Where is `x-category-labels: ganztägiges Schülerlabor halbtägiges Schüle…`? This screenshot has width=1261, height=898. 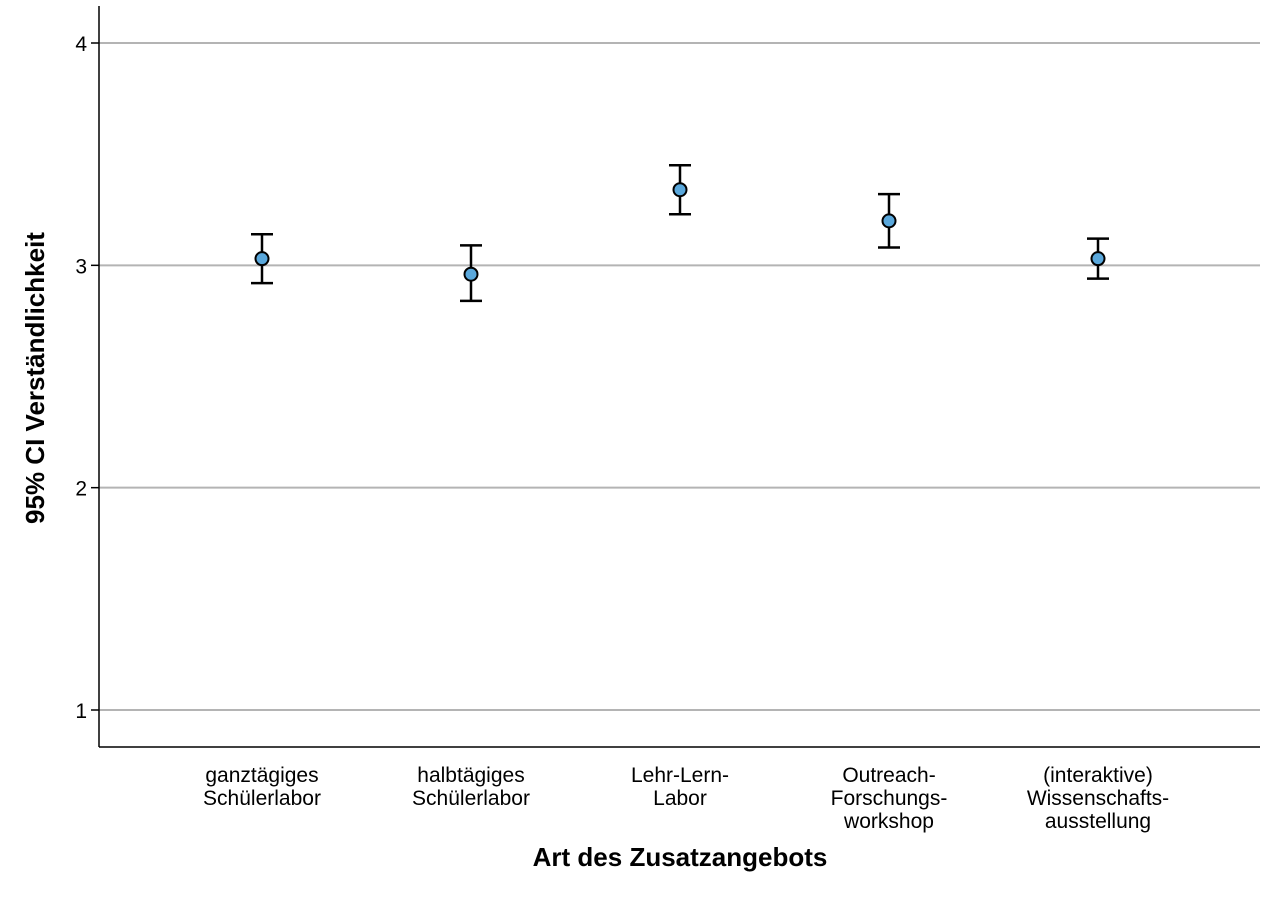
x-category-labels: ganztägiges Schülerlabor halbtägiges Schüle… is located at coordinates (686, 798).